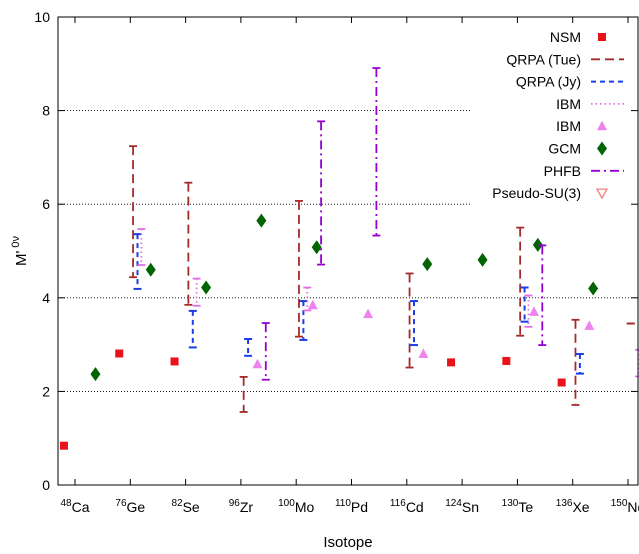  I want to click on legend-label: QRPA (Jy), so click(548, 82).